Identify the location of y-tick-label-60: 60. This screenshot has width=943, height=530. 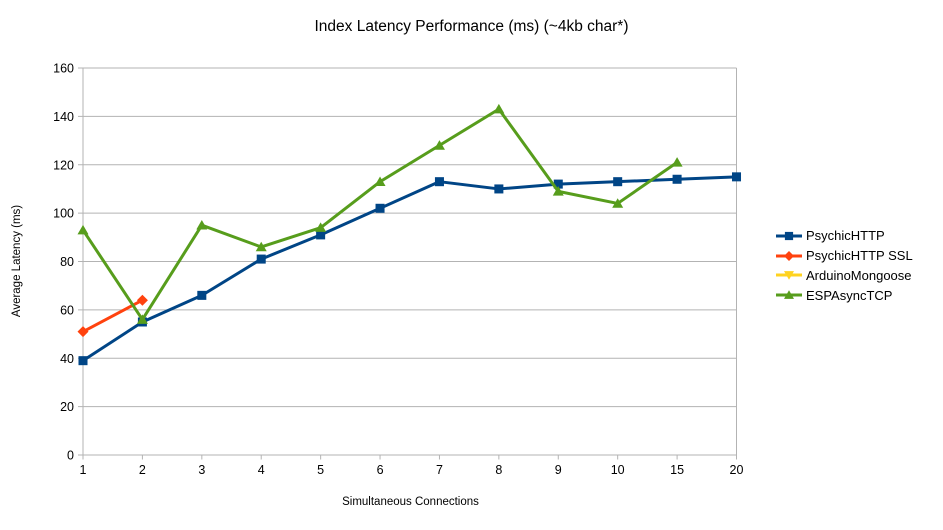
(67, 310).